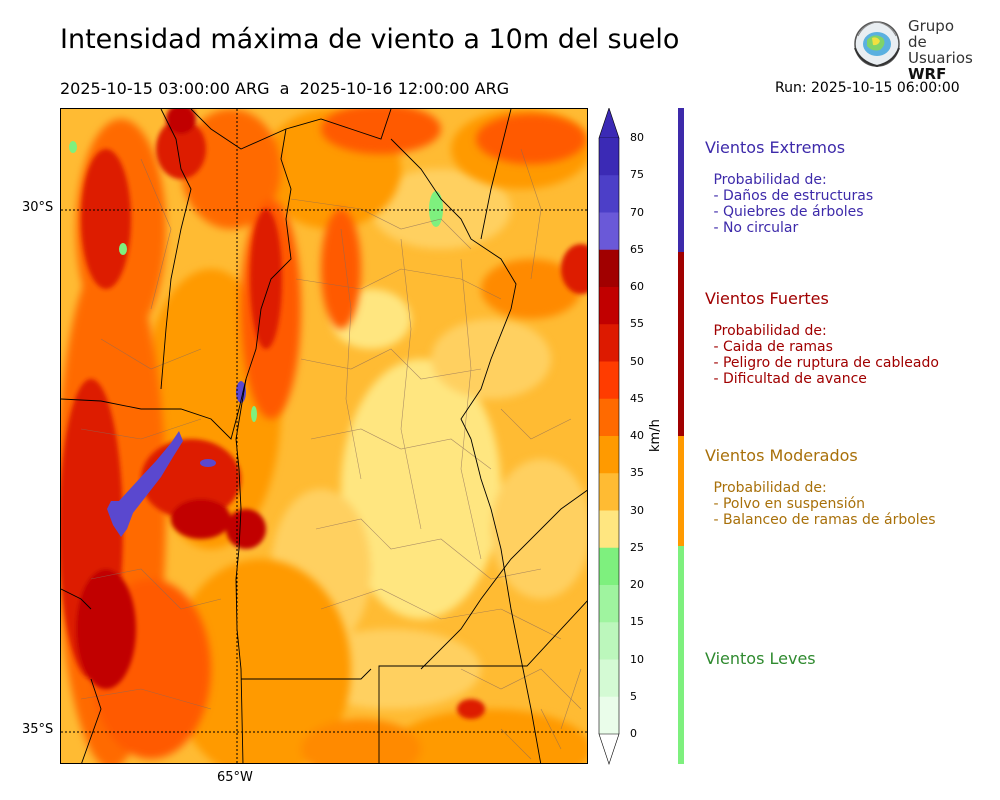 This screenshot has height=800, width=1000. Describe the element at coordinates (767, 298) in the screenshot. I see `category-title-fuertes: Vientos Fuertes` at that location.